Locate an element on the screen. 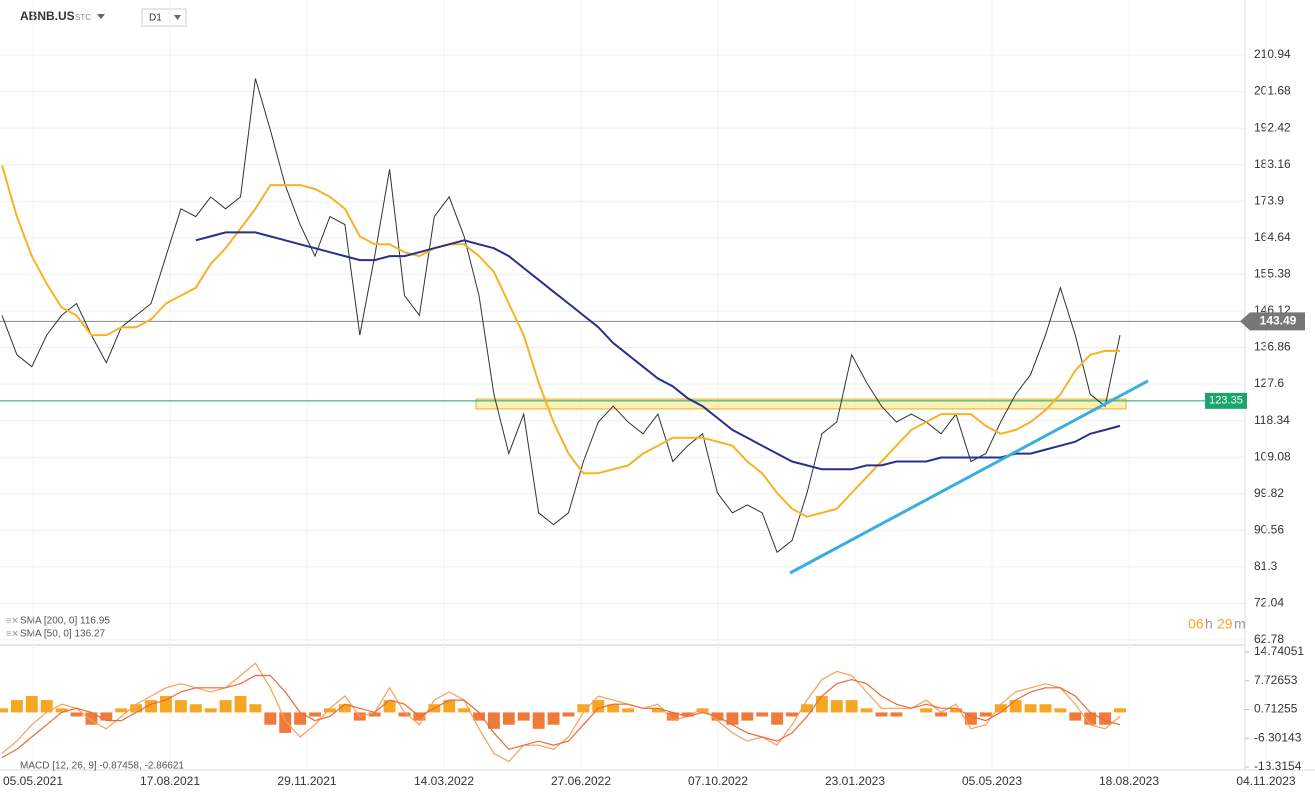 This screenshot has height=804, width=1315. y-tick-label: 136.86 is located at coordinates (1272, 347).